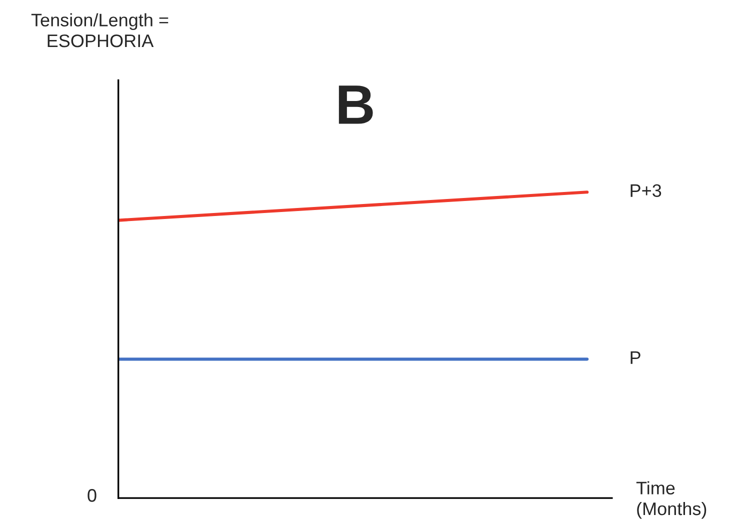 This screenshot has width=749, height=531. What do you see at coordinates (635, 357) in the screenshot?
I see `text: P` at bounding box center [635, 357].